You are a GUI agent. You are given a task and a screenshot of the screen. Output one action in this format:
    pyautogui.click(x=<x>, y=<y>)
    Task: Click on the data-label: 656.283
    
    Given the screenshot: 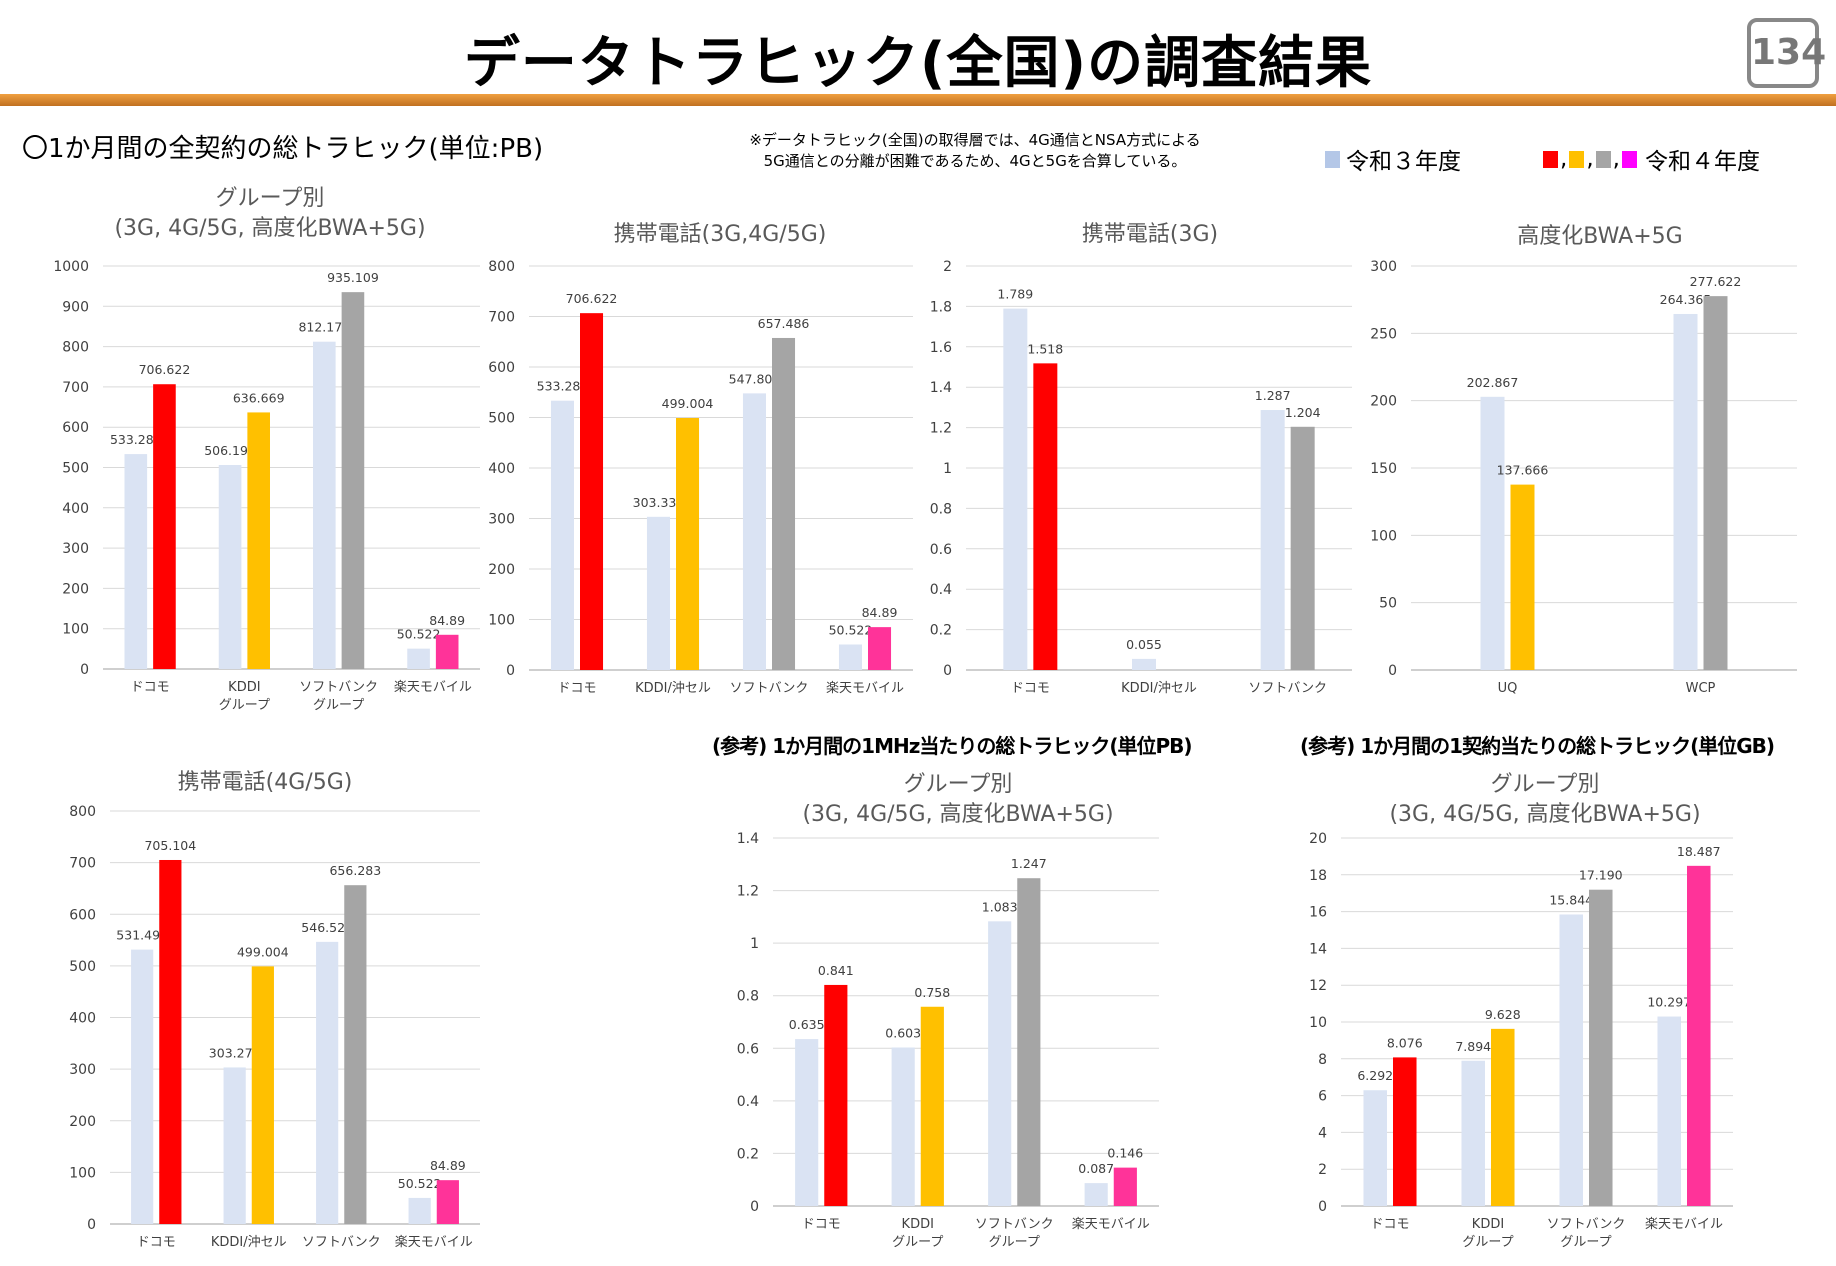 What is the action you would take?
    pyautogui.click(x=355, y=870)
    